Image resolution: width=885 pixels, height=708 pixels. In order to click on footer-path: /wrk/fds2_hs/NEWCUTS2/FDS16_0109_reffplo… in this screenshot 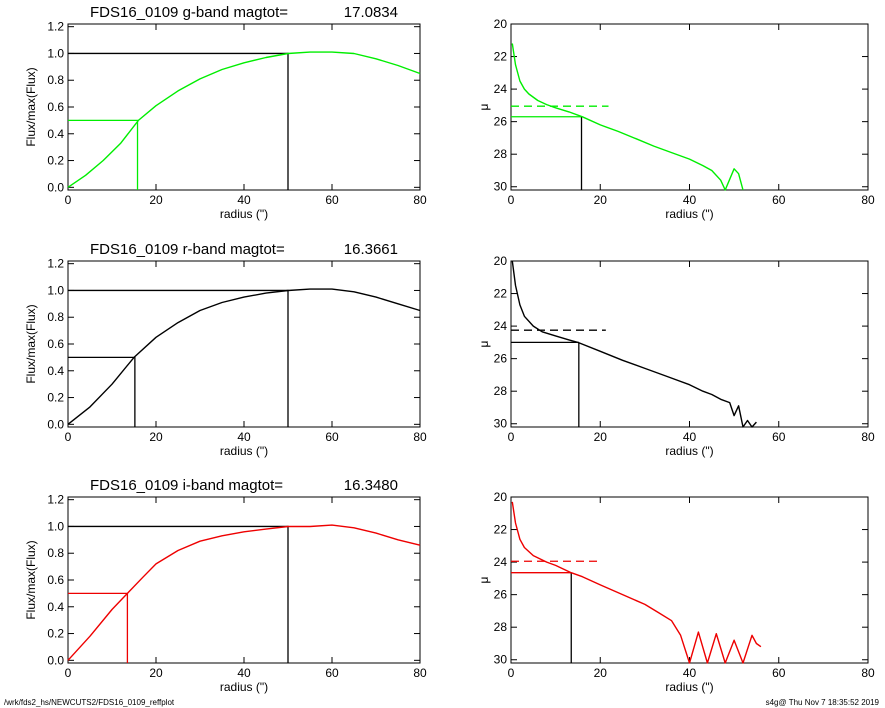, I will do `click(89, 702)`.